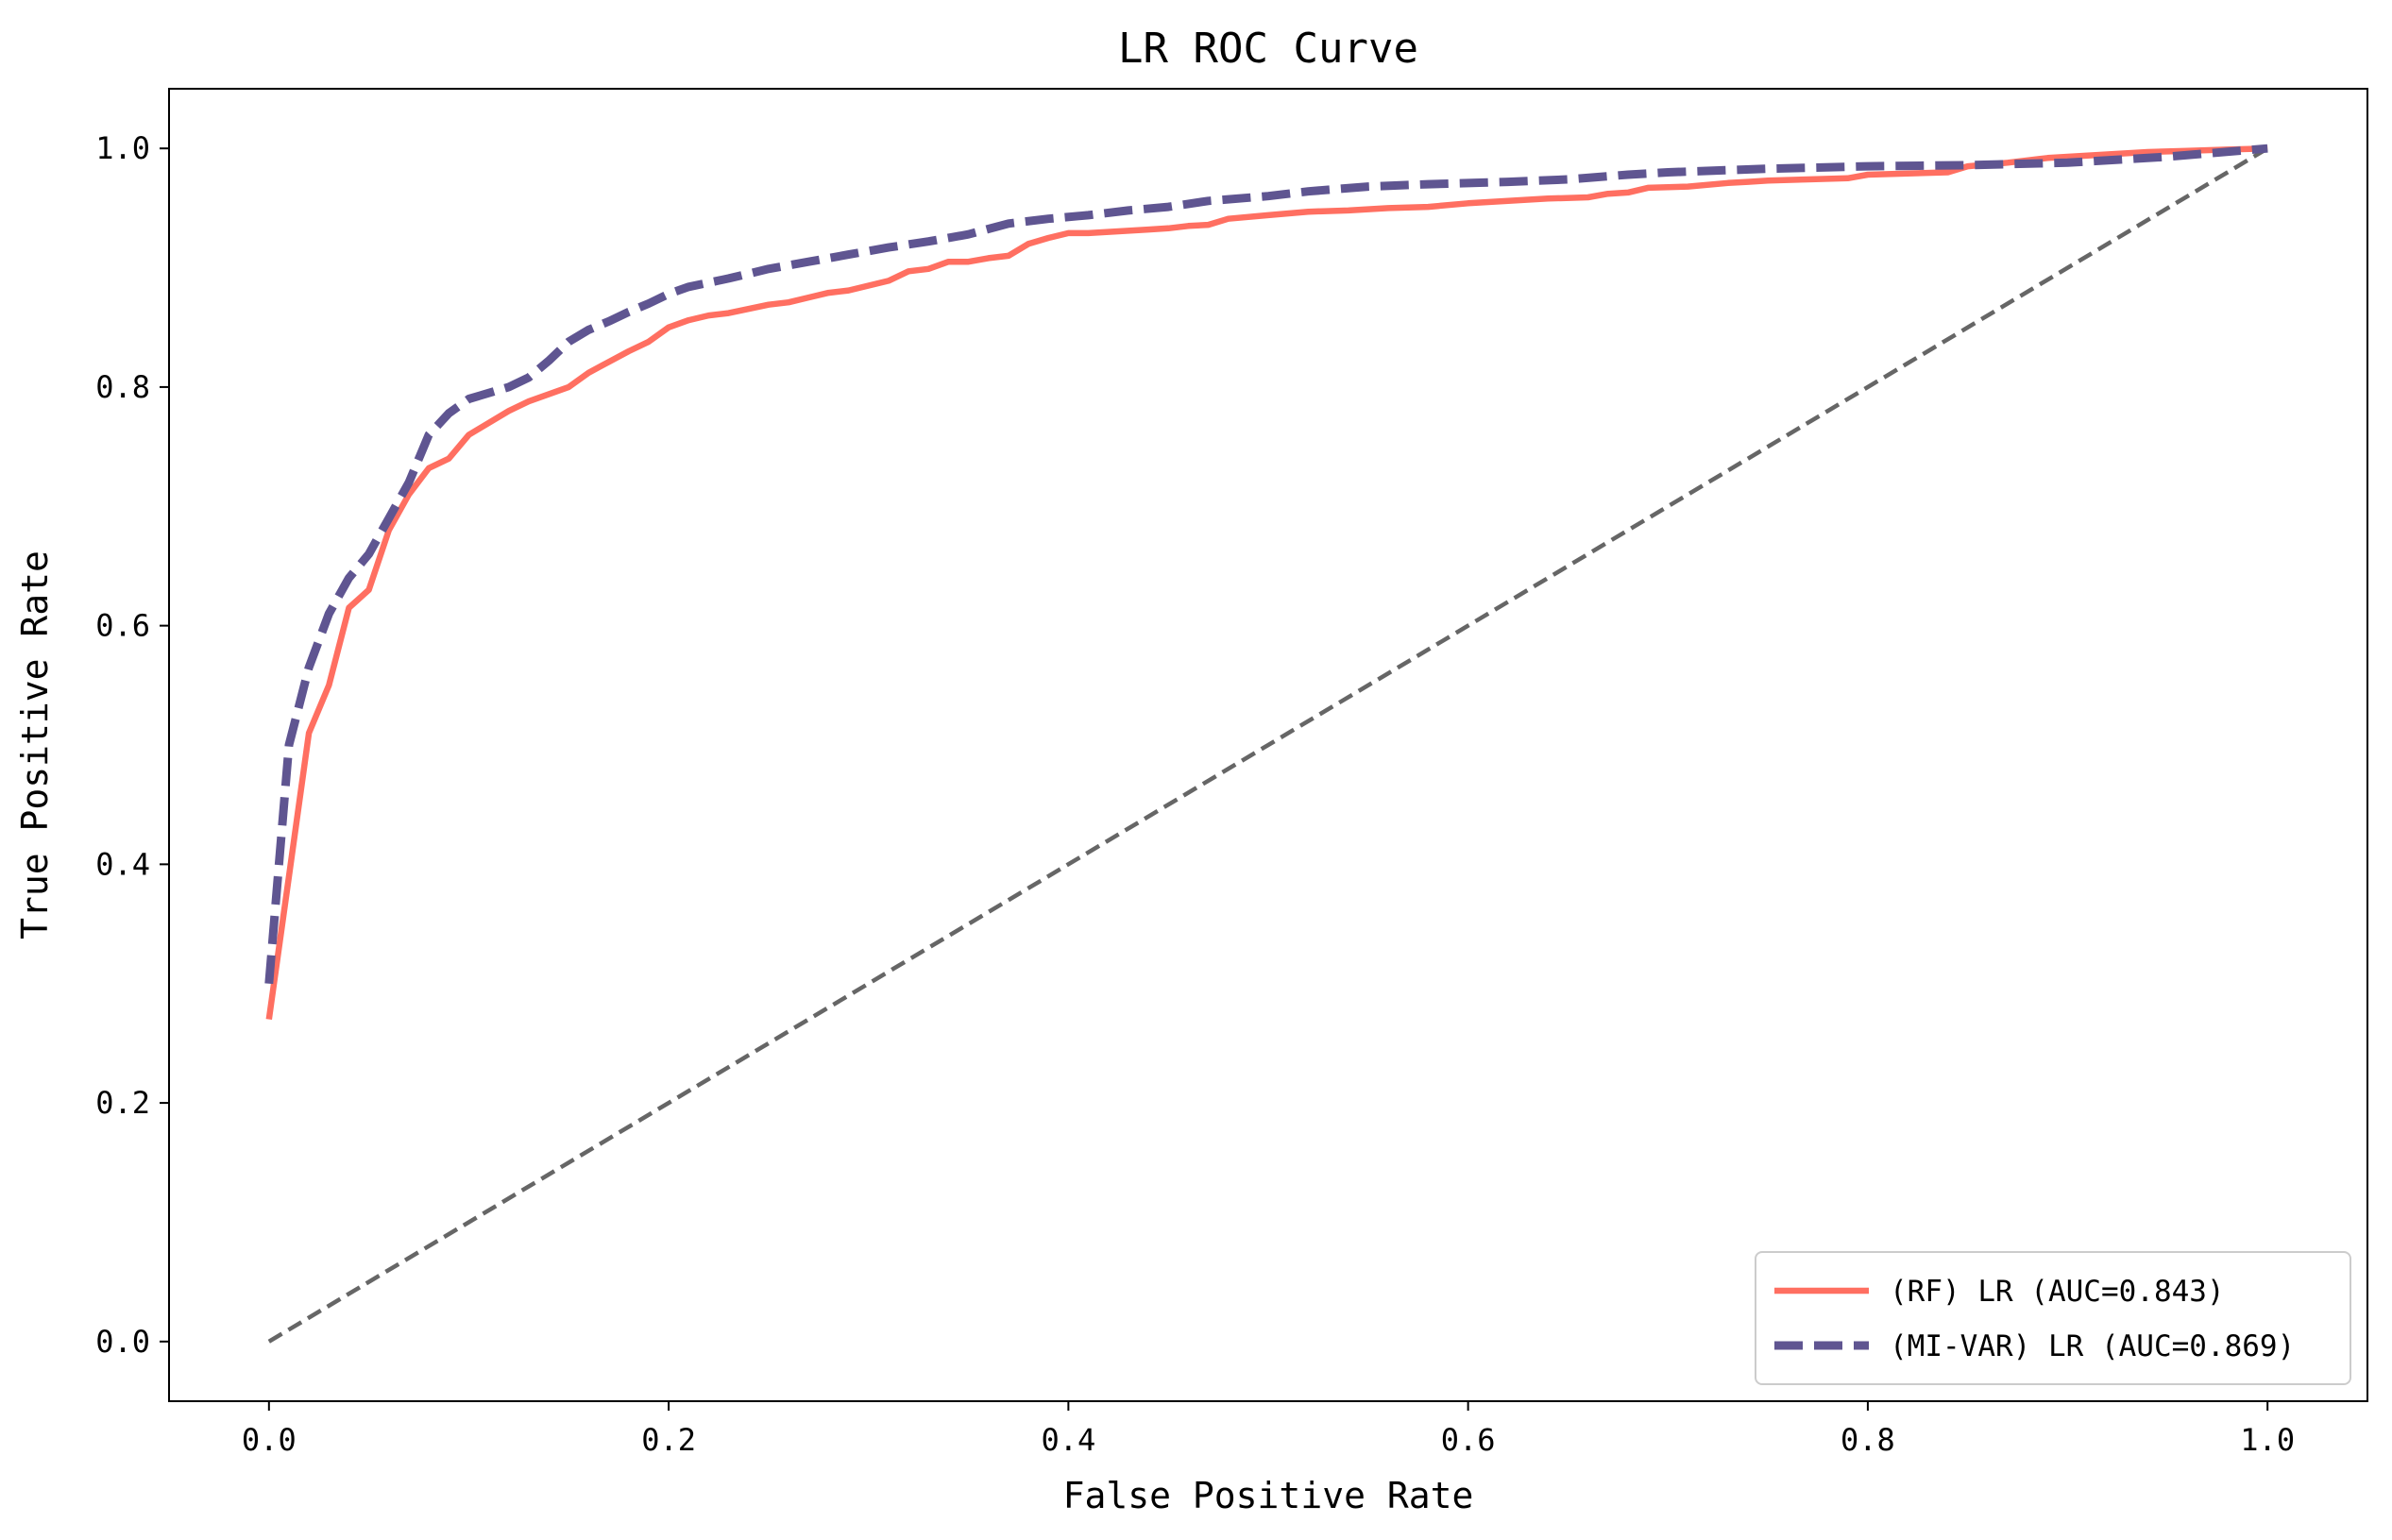 The image size is (2392, 1540). What do you see at coordinates (1068, 1440) in the screenshot?
I see `x-tick-label: 0.4` at bounding box center [1068, 1440].